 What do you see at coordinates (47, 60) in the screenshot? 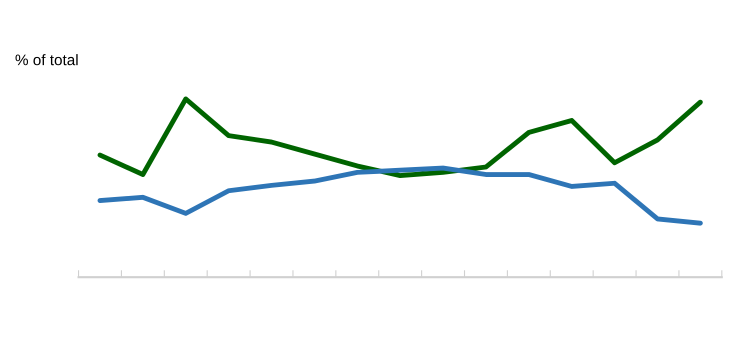
I see `y-axis-title: % of total` at bounding box center [47, 60].